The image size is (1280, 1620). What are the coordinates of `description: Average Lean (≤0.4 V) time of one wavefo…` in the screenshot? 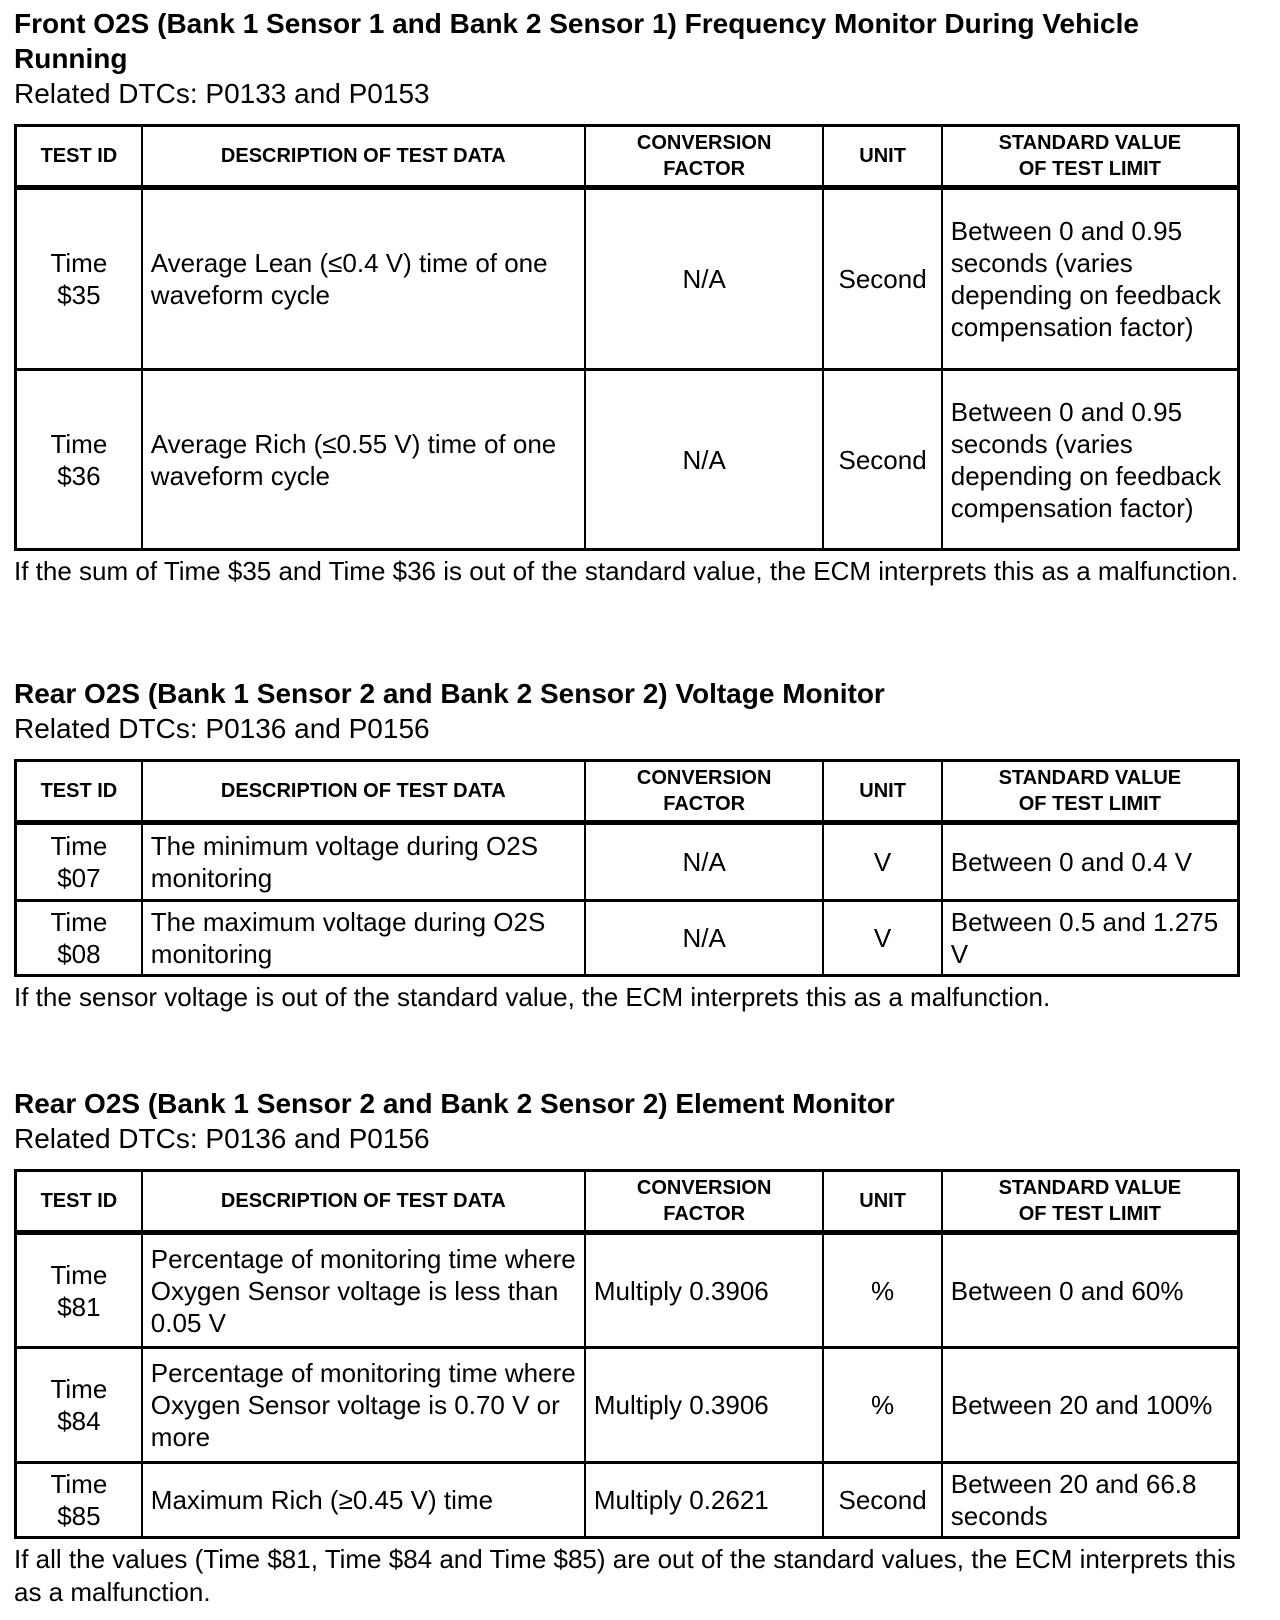 It's located at (363, 278).